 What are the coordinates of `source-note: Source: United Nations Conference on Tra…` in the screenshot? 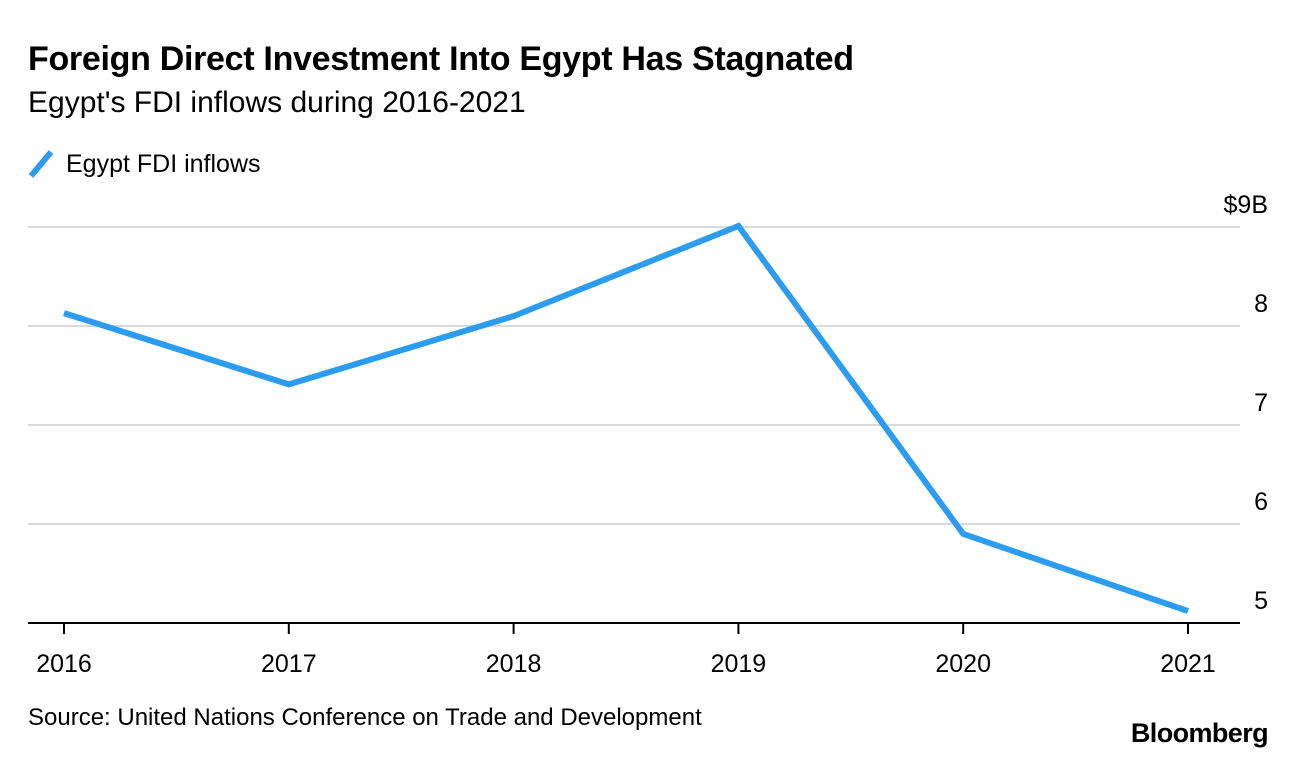 It's located at (365, 717).